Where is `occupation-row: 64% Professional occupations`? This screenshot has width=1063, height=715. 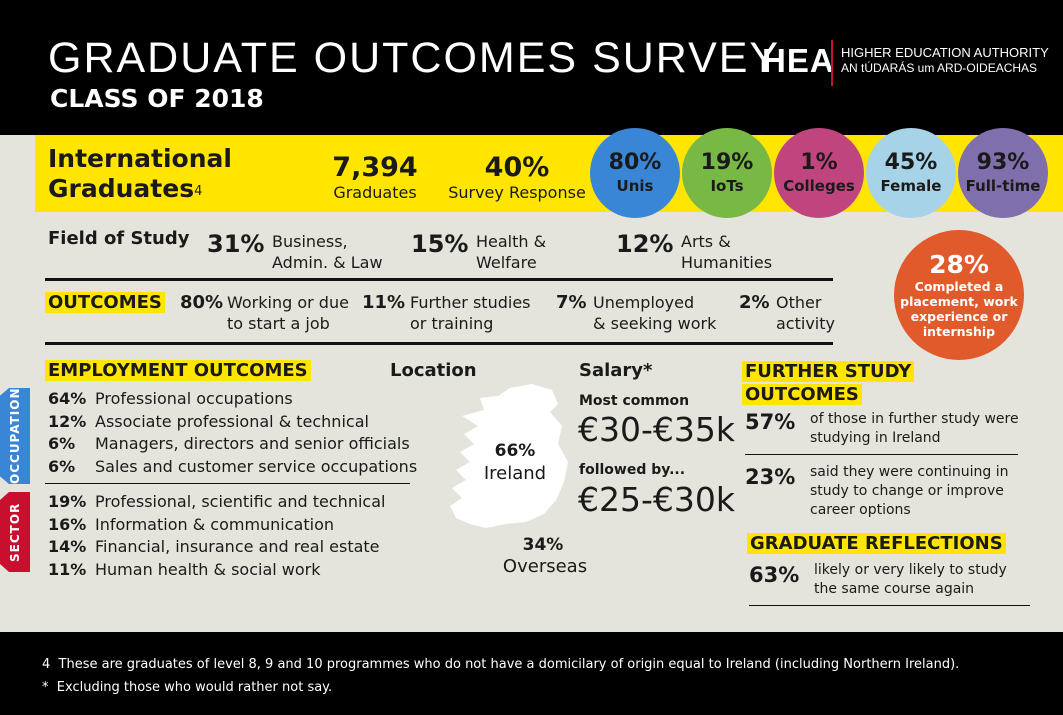 occupation-row: 64% Professional occupations is located at coordinates (232, 399).